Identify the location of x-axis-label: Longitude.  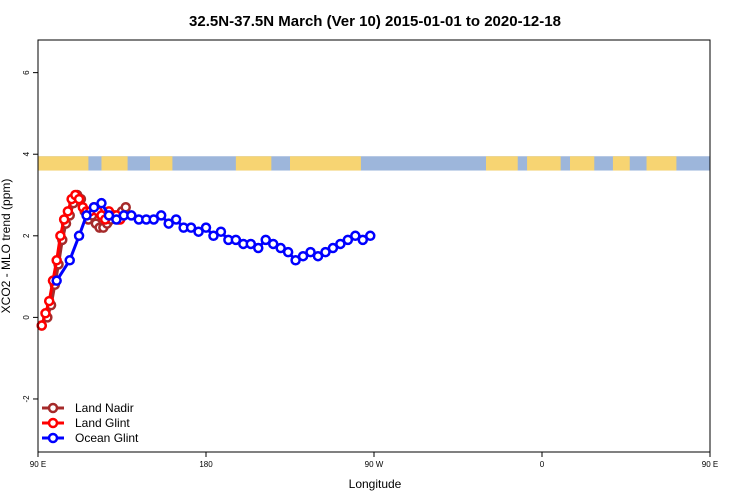
(375, 484).